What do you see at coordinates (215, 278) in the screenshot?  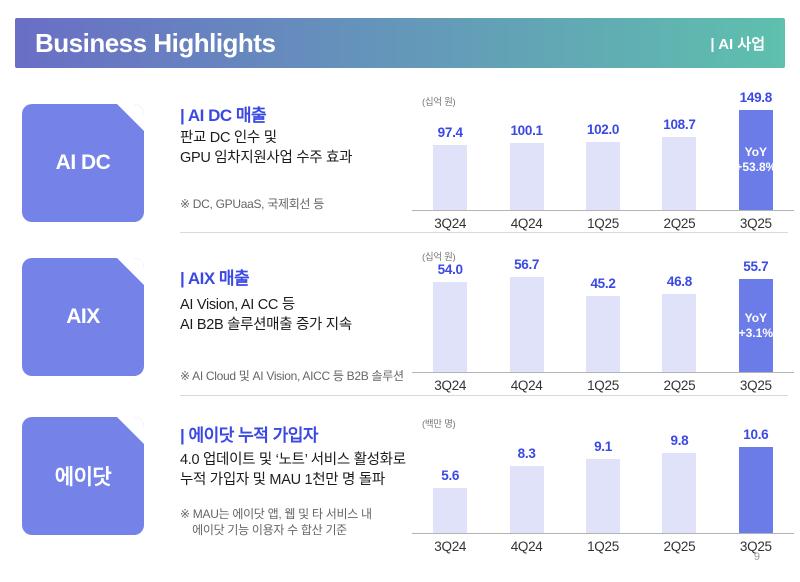 I see `section-heading: | AIX 매출` at bounding box center [215, 278].